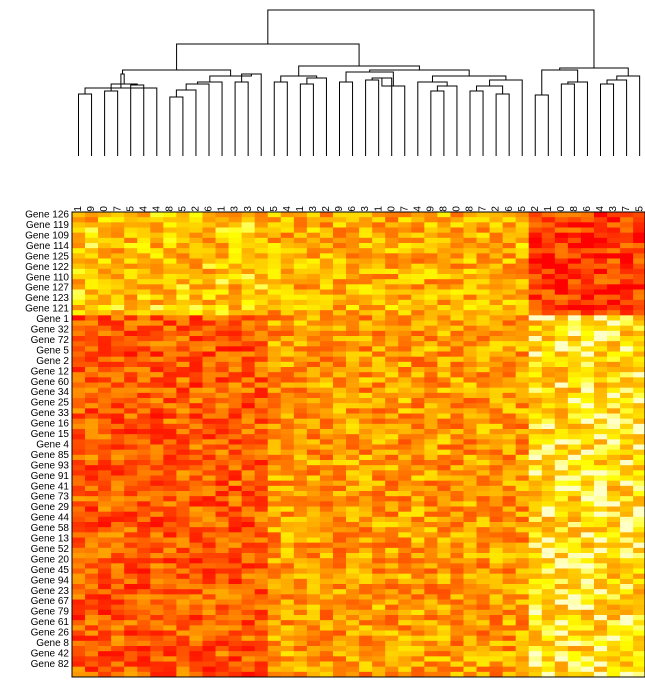 This screenshot has height=683, width=645. I want to click on row-label: Gene 119, so click(48, 225).